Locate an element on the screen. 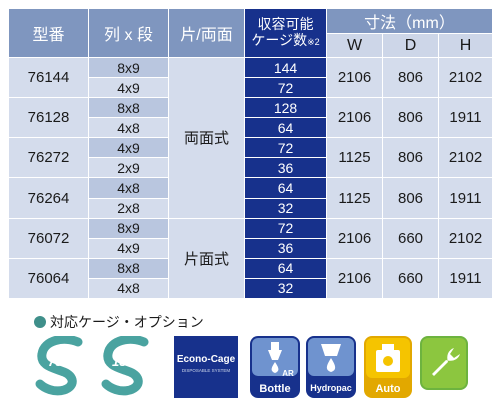 Image resolution: width=500 pixels, height=410 pixels. header-w: W is located at coordinates (354, 45).